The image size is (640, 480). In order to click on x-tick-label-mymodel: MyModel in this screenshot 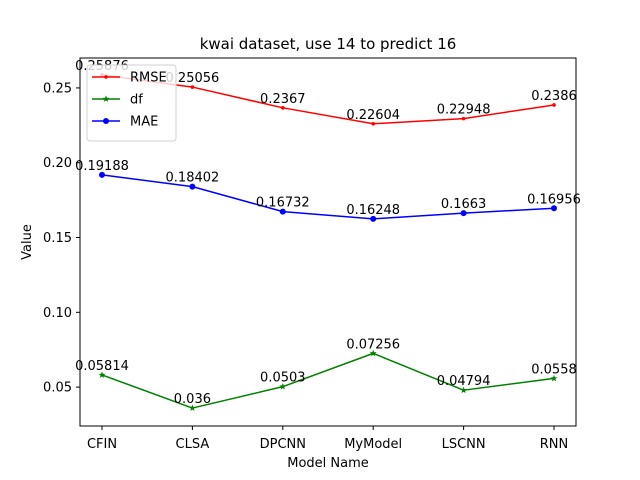, I will do `click(373, 444)`.